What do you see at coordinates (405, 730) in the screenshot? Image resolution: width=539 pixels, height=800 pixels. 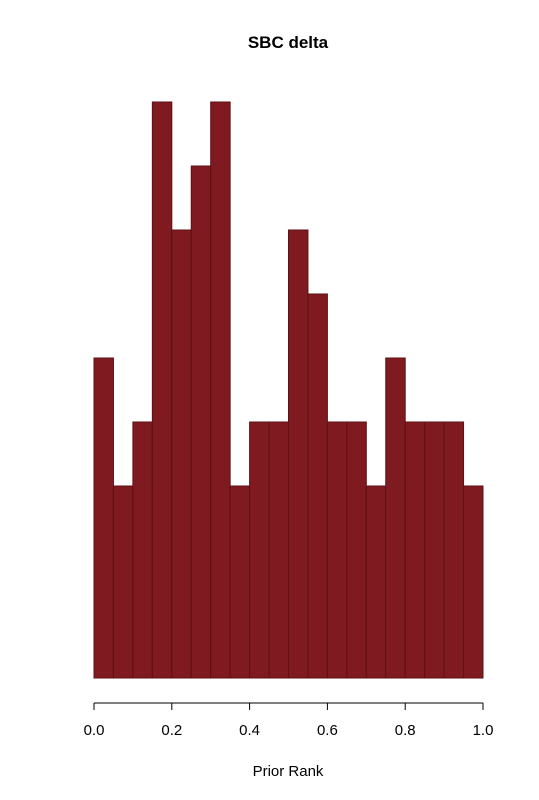 I see `x-tick-label: 0.8` at bounding box center [405, 730].